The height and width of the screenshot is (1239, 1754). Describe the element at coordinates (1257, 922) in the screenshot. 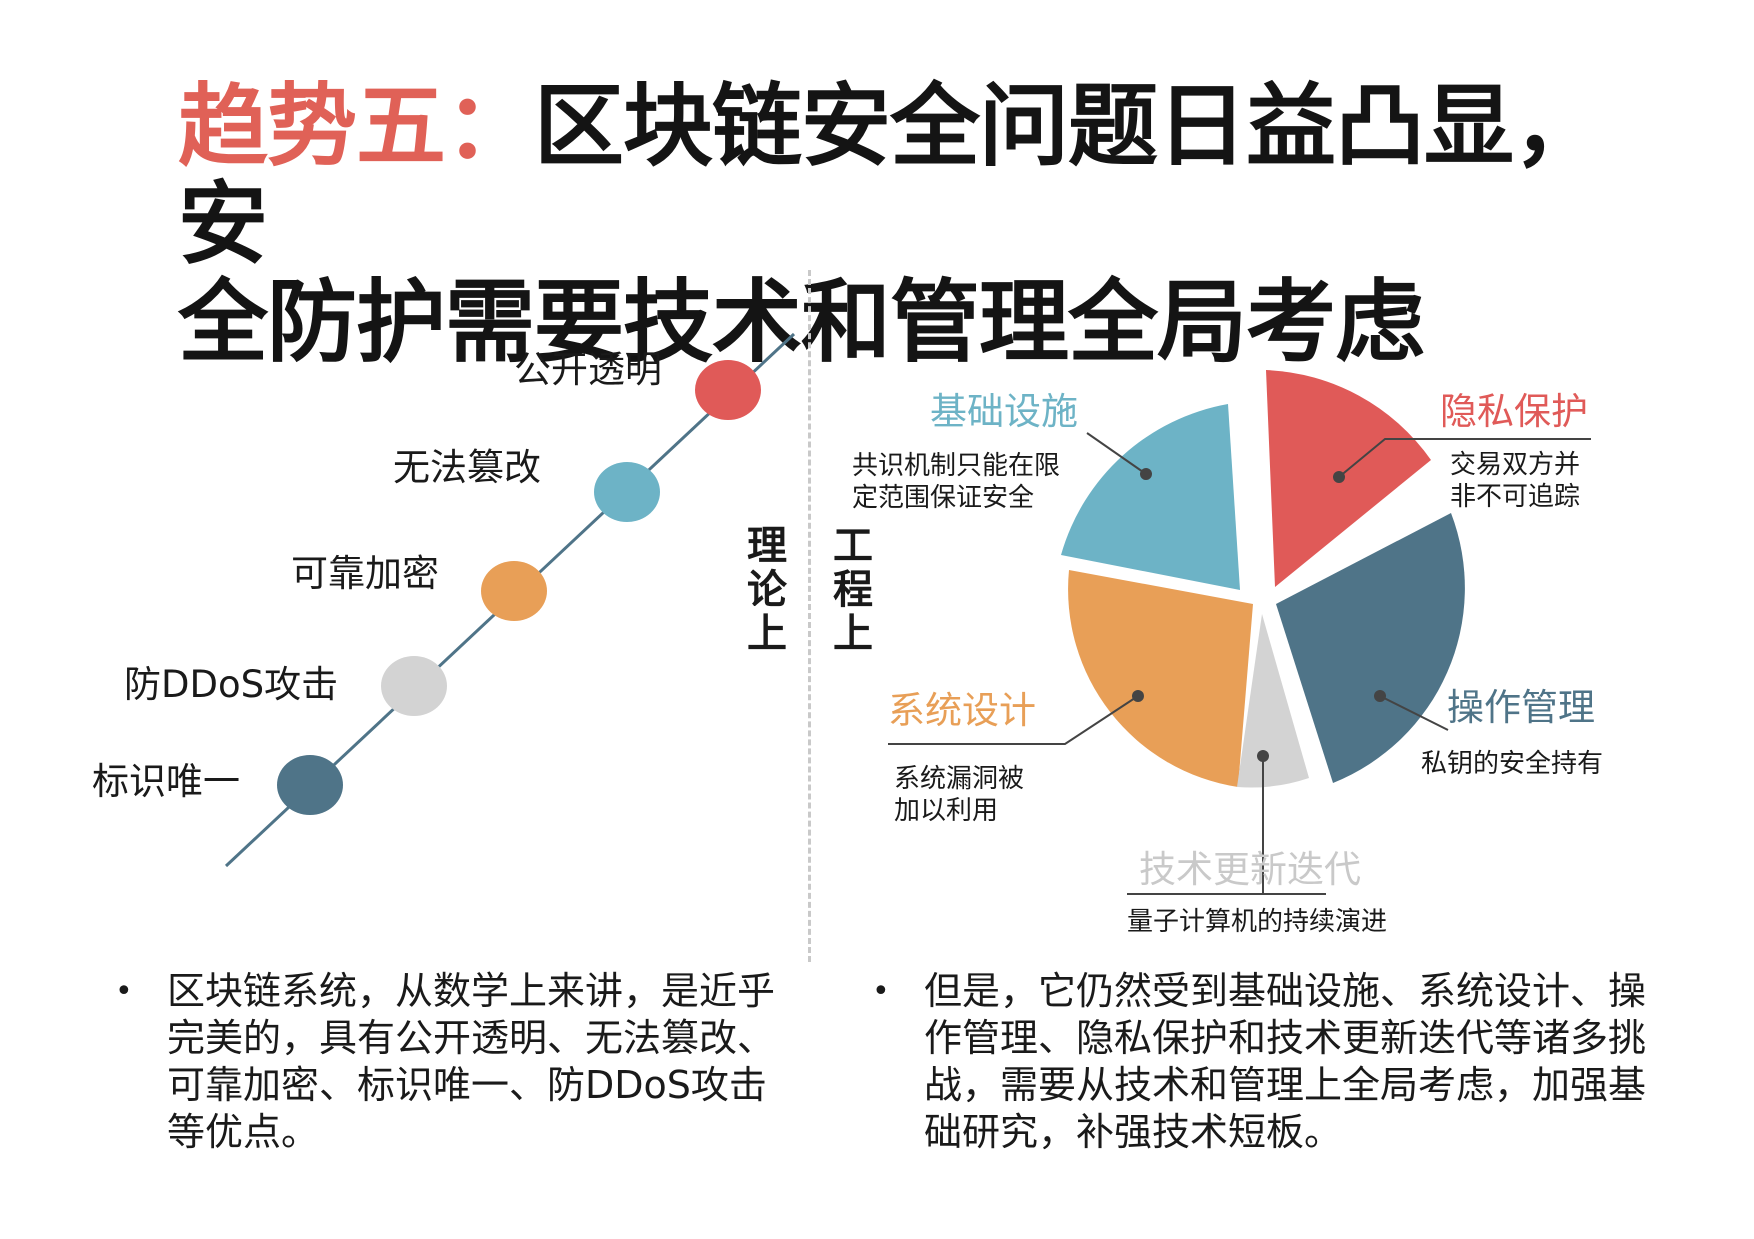

I see `segment-desc-tech-iteration: 量子计算机的持续演进` at that location.